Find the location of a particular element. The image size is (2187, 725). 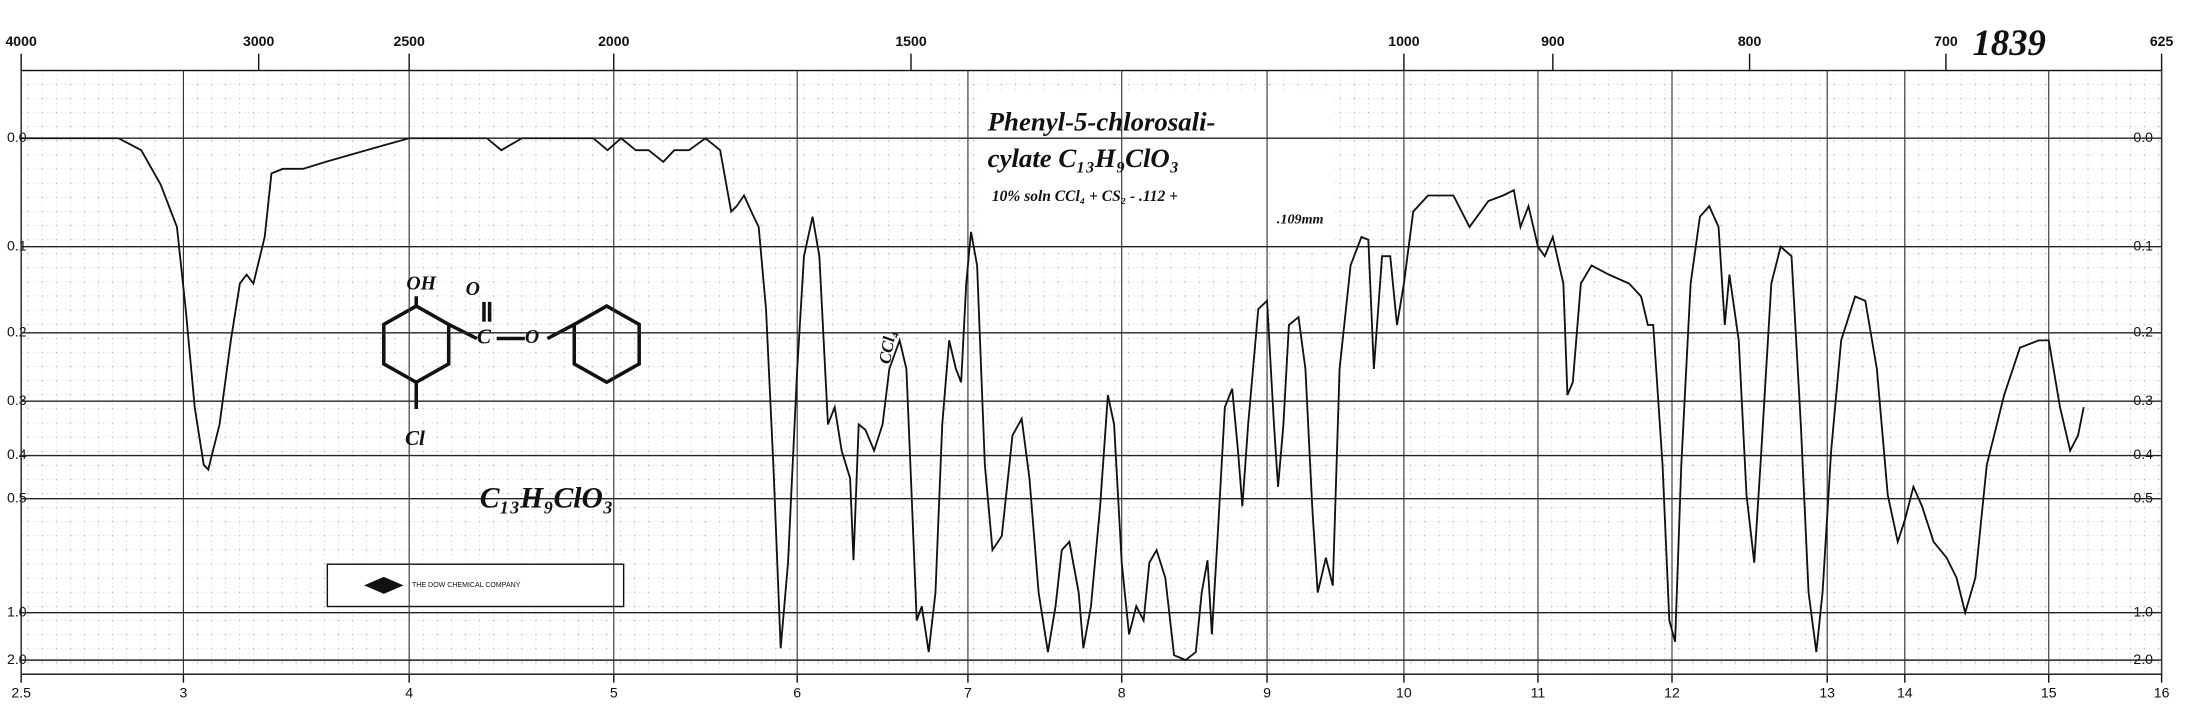

annotation: OH is located at coordinates (421, 283).